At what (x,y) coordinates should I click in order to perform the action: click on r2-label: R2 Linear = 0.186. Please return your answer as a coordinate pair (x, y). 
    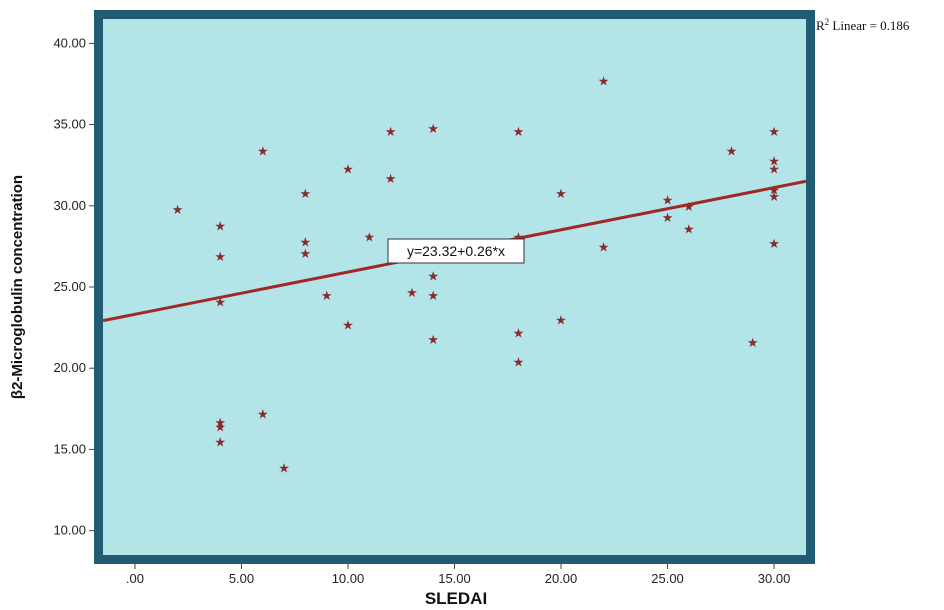
    Looking at the image, I should click on (863, 25).